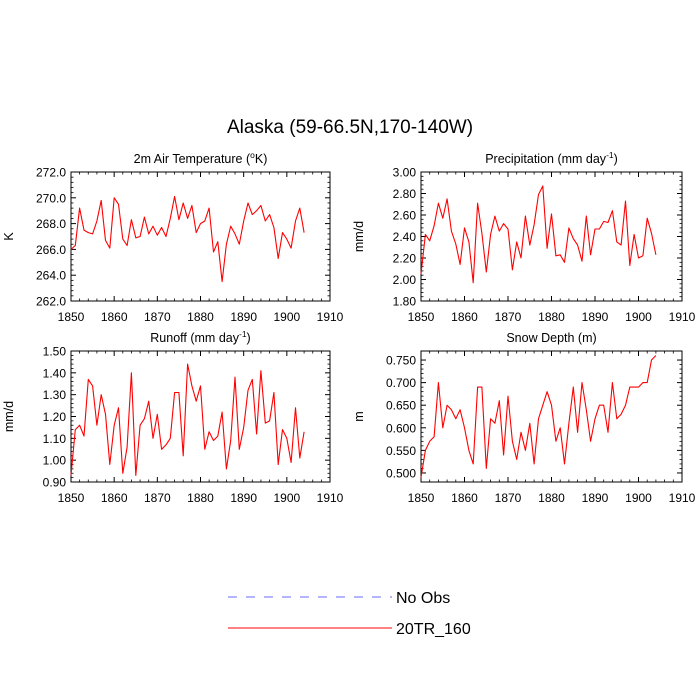 This screenshot has height=700, width=700. Describe the element at coordinates (9, 236) in the screenshot. I see `y-axis-label: K` at that location.